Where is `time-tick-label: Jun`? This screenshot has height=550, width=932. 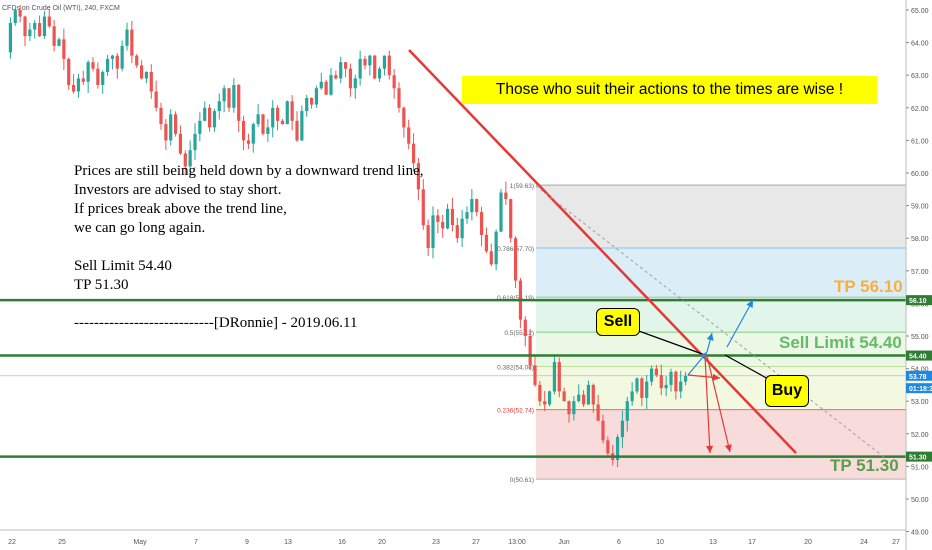
time-tick-label: Jun is located at coordinates (563, 542).